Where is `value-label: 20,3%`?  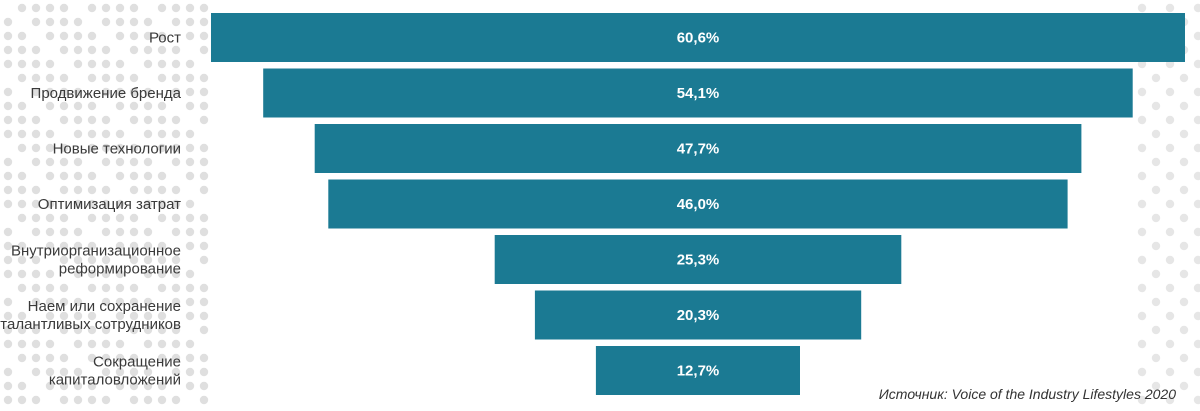
value-label: 20,3% is located at coordinates (698, 315).